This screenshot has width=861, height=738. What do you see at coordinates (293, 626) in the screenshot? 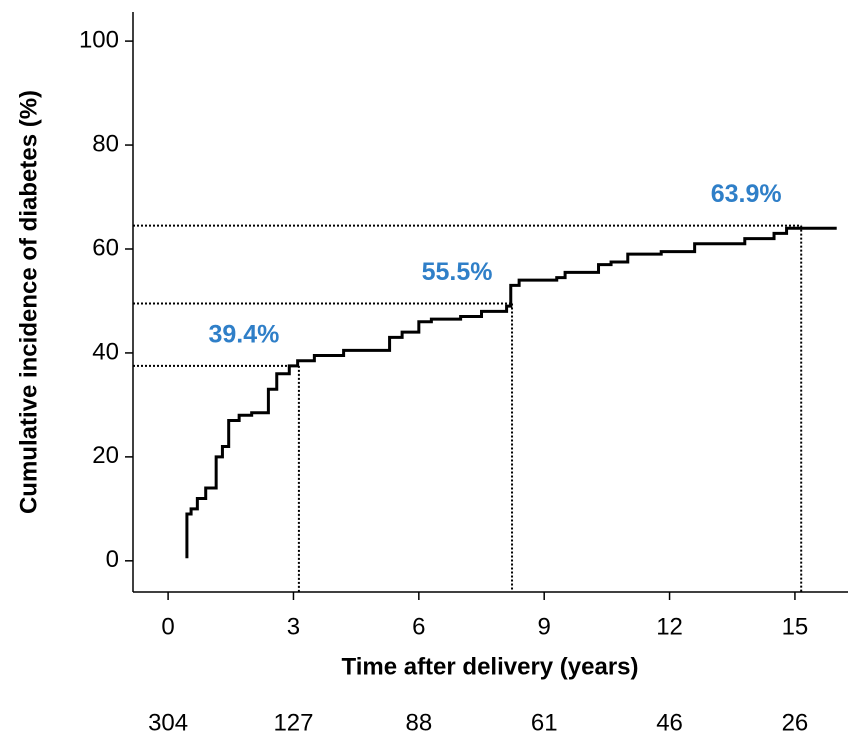
I see `x-tick-label: 3` at bounding box center [293, 626].